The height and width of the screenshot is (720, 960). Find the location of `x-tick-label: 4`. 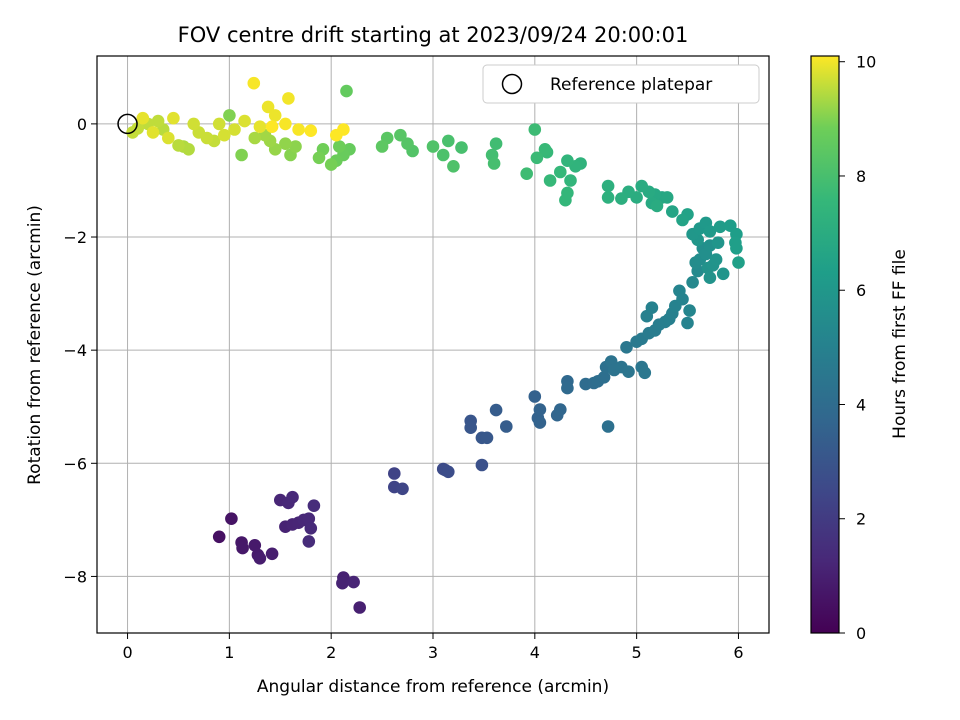

x-tick-label: 4 is located at coordinates (535, 652).